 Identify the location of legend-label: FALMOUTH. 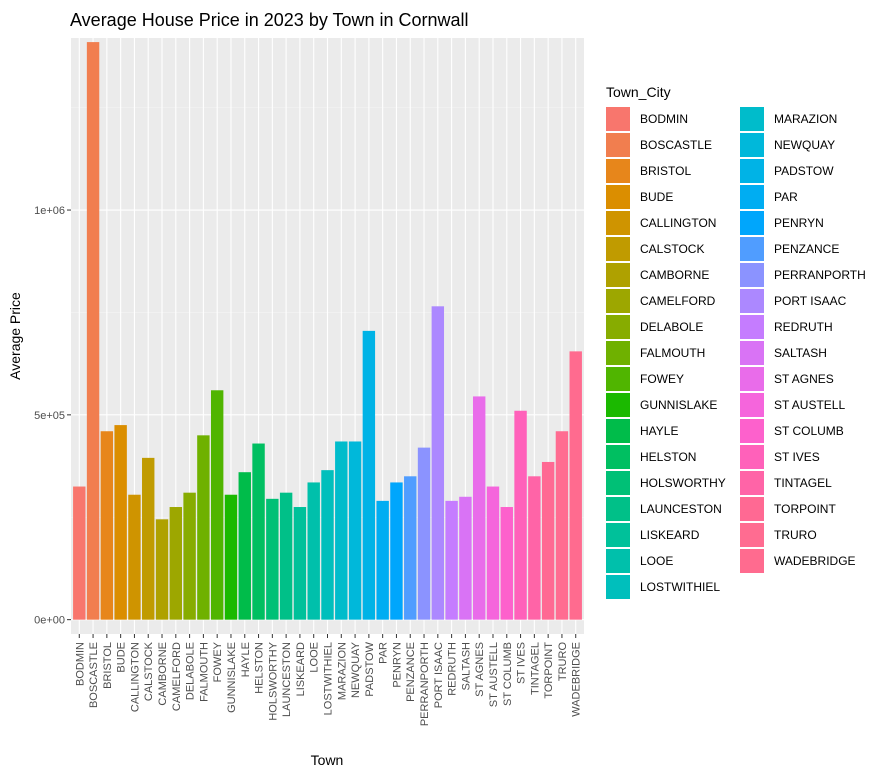
(672, 353).